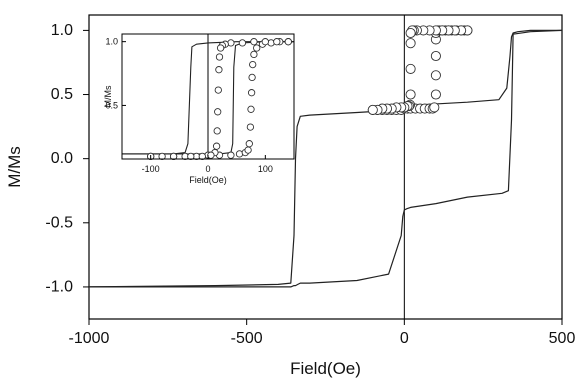 Image resolution: width=579 pixels, height=385 pixels. I want to click on main-y-tick-label: 1.0, so click(62, 30).